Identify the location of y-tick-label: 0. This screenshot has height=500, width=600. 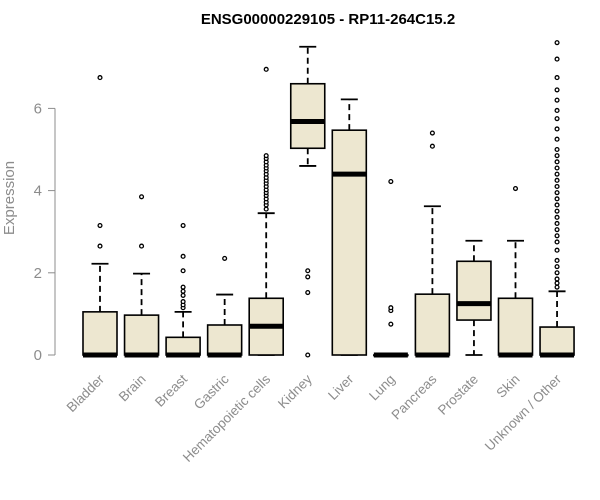
(38, 355).